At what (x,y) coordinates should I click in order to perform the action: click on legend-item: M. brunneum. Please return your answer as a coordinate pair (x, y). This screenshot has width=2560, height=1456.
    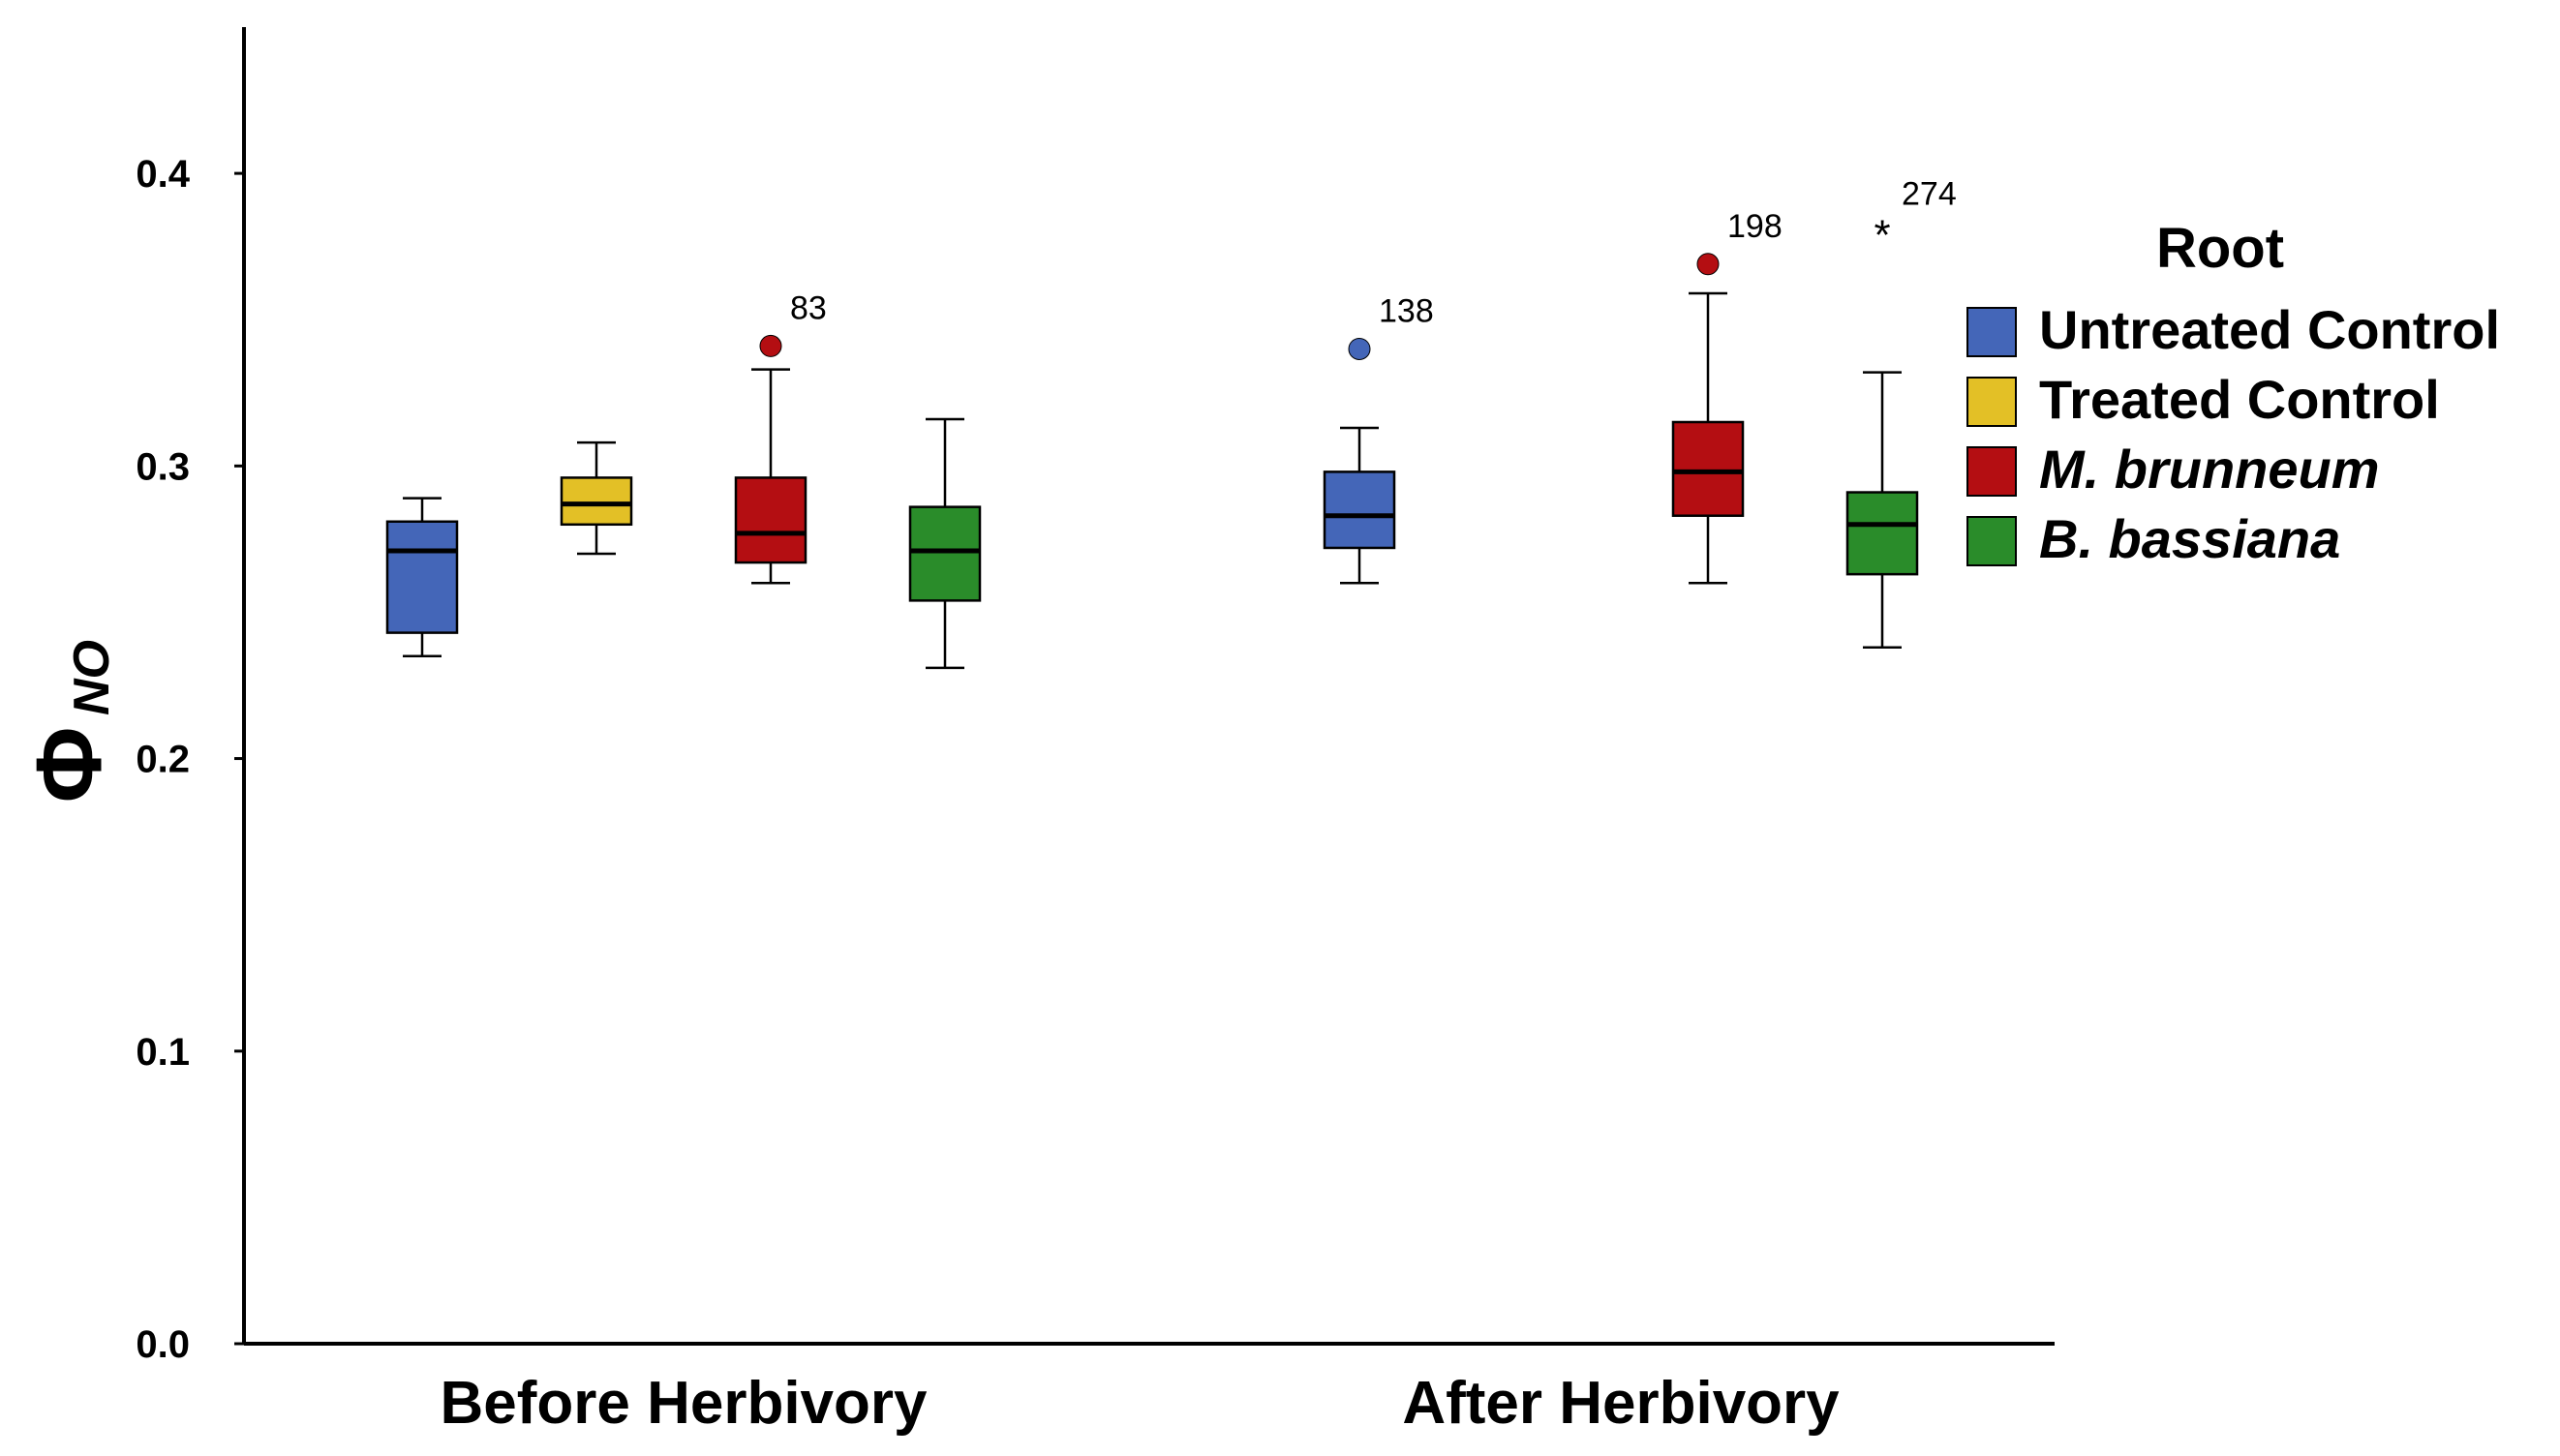
    Looking at the image, I should click on (2173, 470).